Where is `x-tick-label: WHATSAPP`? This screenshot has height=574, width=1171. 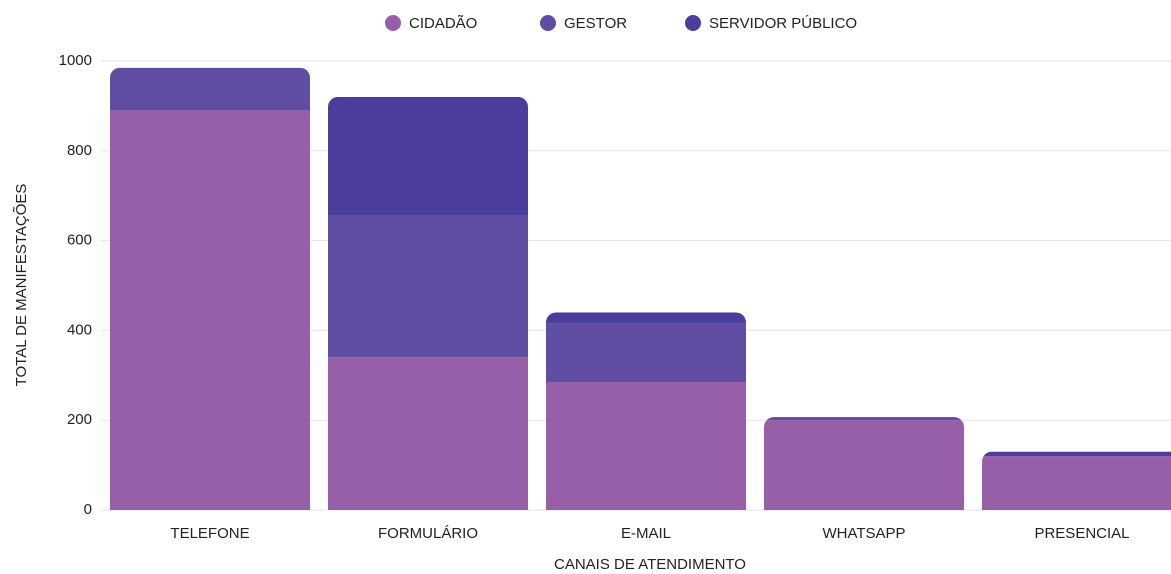 x-tick-label: WHATSAPP is located at coordinates (863, 533).